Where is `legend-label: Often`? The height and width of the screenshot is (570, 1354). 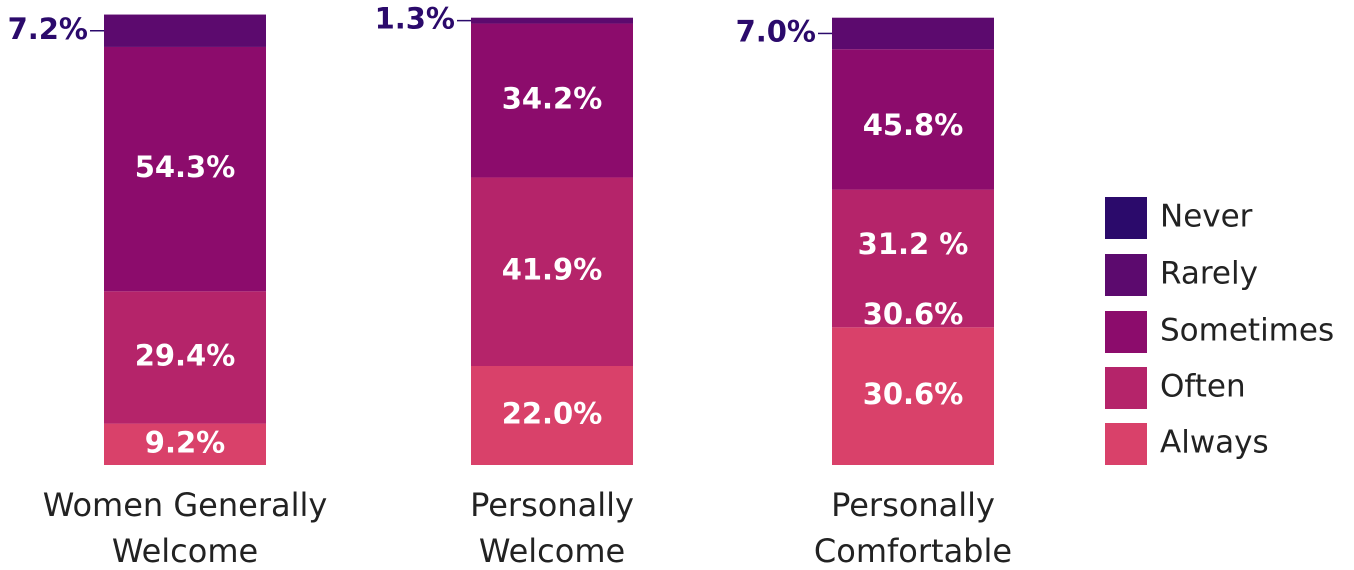
legend-label: Often is located at coordinates (1203, 387).